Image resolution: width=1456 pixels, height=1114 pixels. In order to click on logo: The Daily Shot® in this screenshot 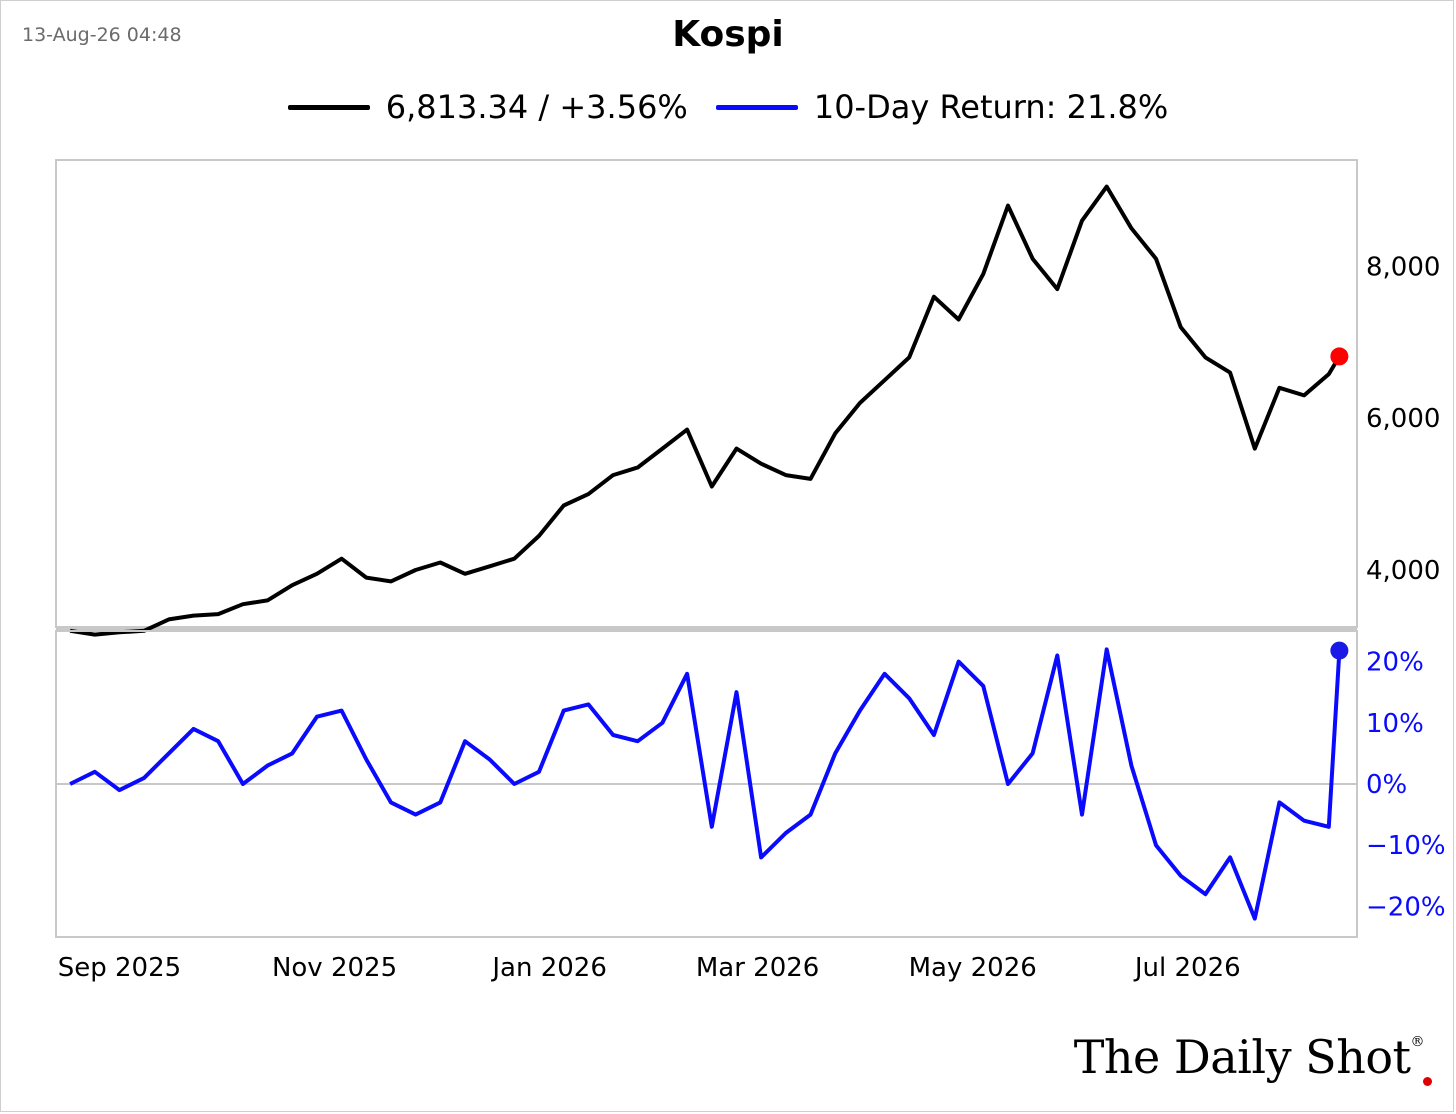, I will do `click(1252, 1058)`.